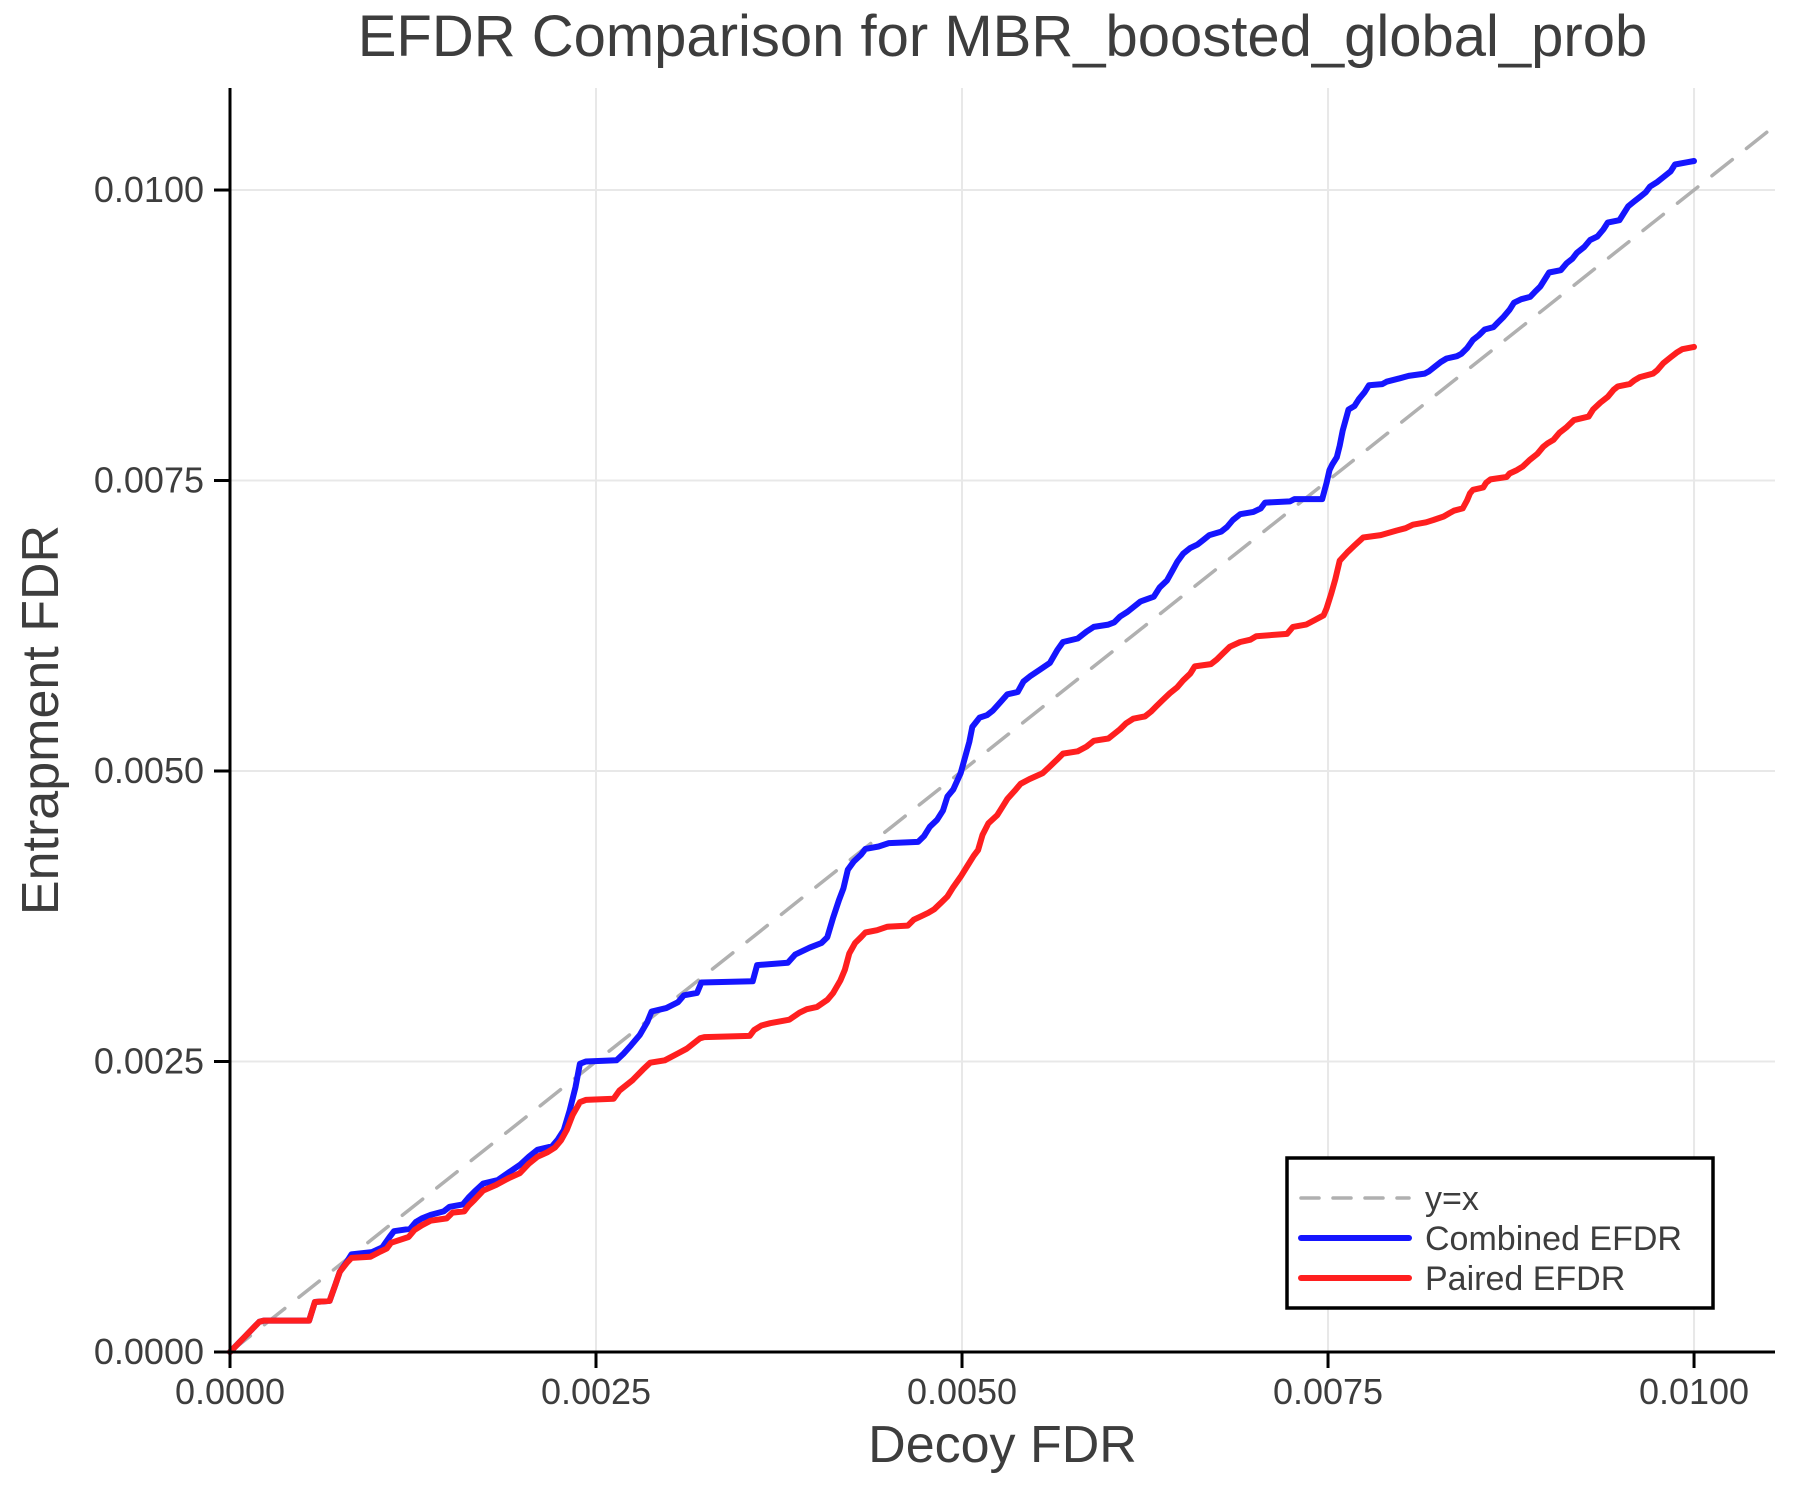 Image resolution: width=1800 pixels, height=1500 pixels. I want to click on y-axis-label: Entrapment FDR, so click(41, 720).